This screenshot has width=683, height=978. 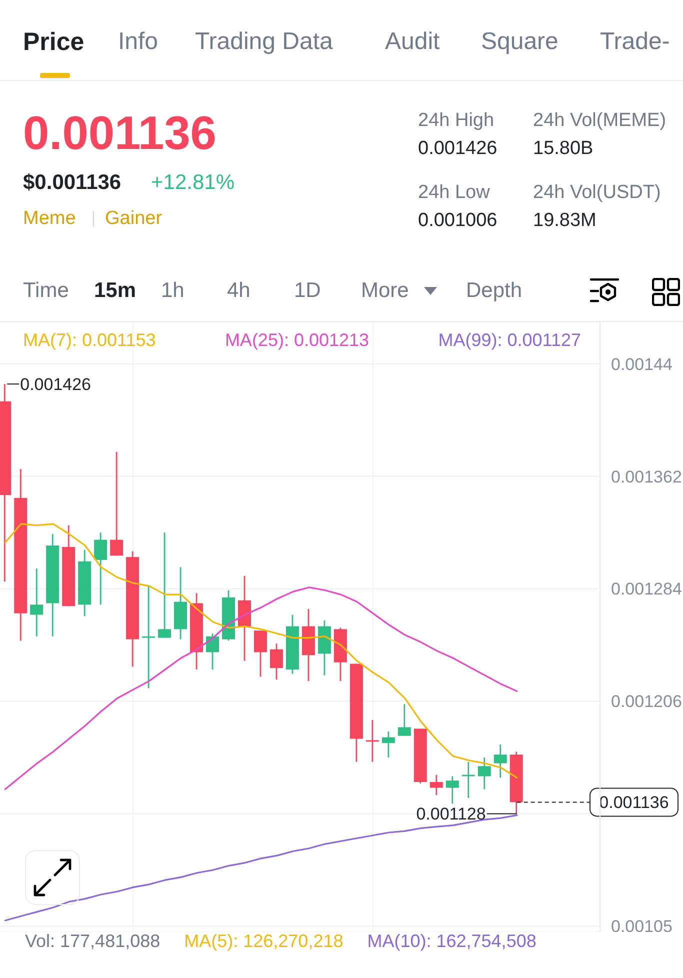 What do you see at coordinates (599, 121) in the screenshot?
I see `text: 24h Vol(MEME)` at bounding box center [599, 121].